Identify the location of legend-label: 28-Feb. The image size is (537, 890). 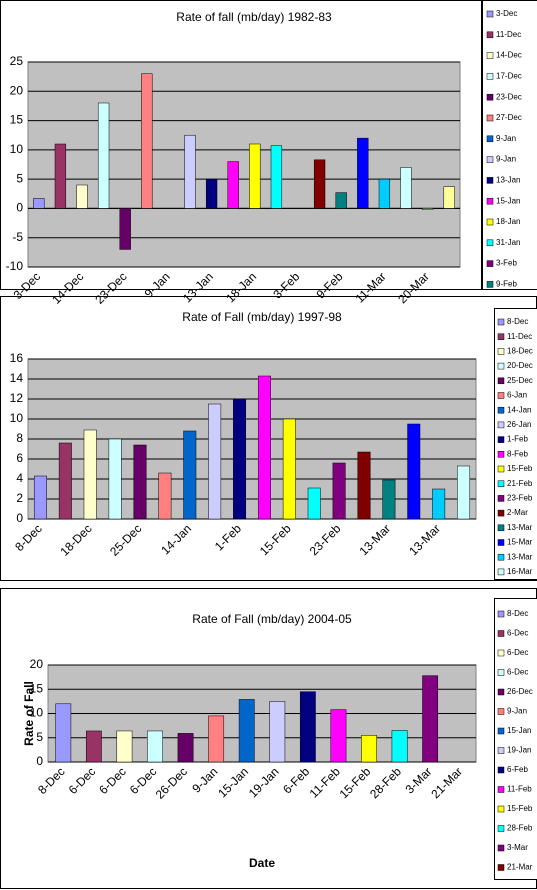
(520, 828).